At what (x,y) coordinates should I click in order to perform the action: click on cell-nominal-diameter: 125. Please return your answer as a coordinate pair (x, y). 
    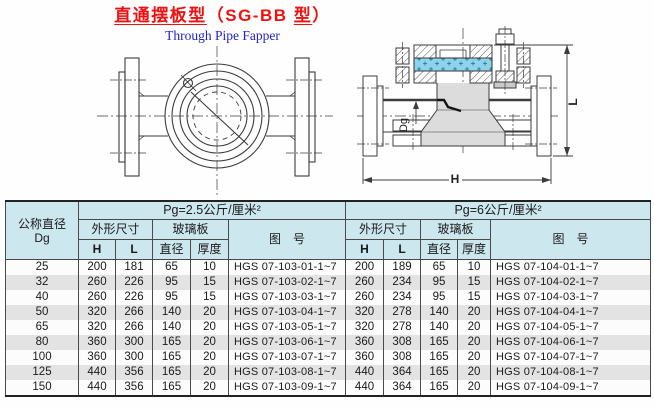
    Looking at the image, I should click on (42, 372).